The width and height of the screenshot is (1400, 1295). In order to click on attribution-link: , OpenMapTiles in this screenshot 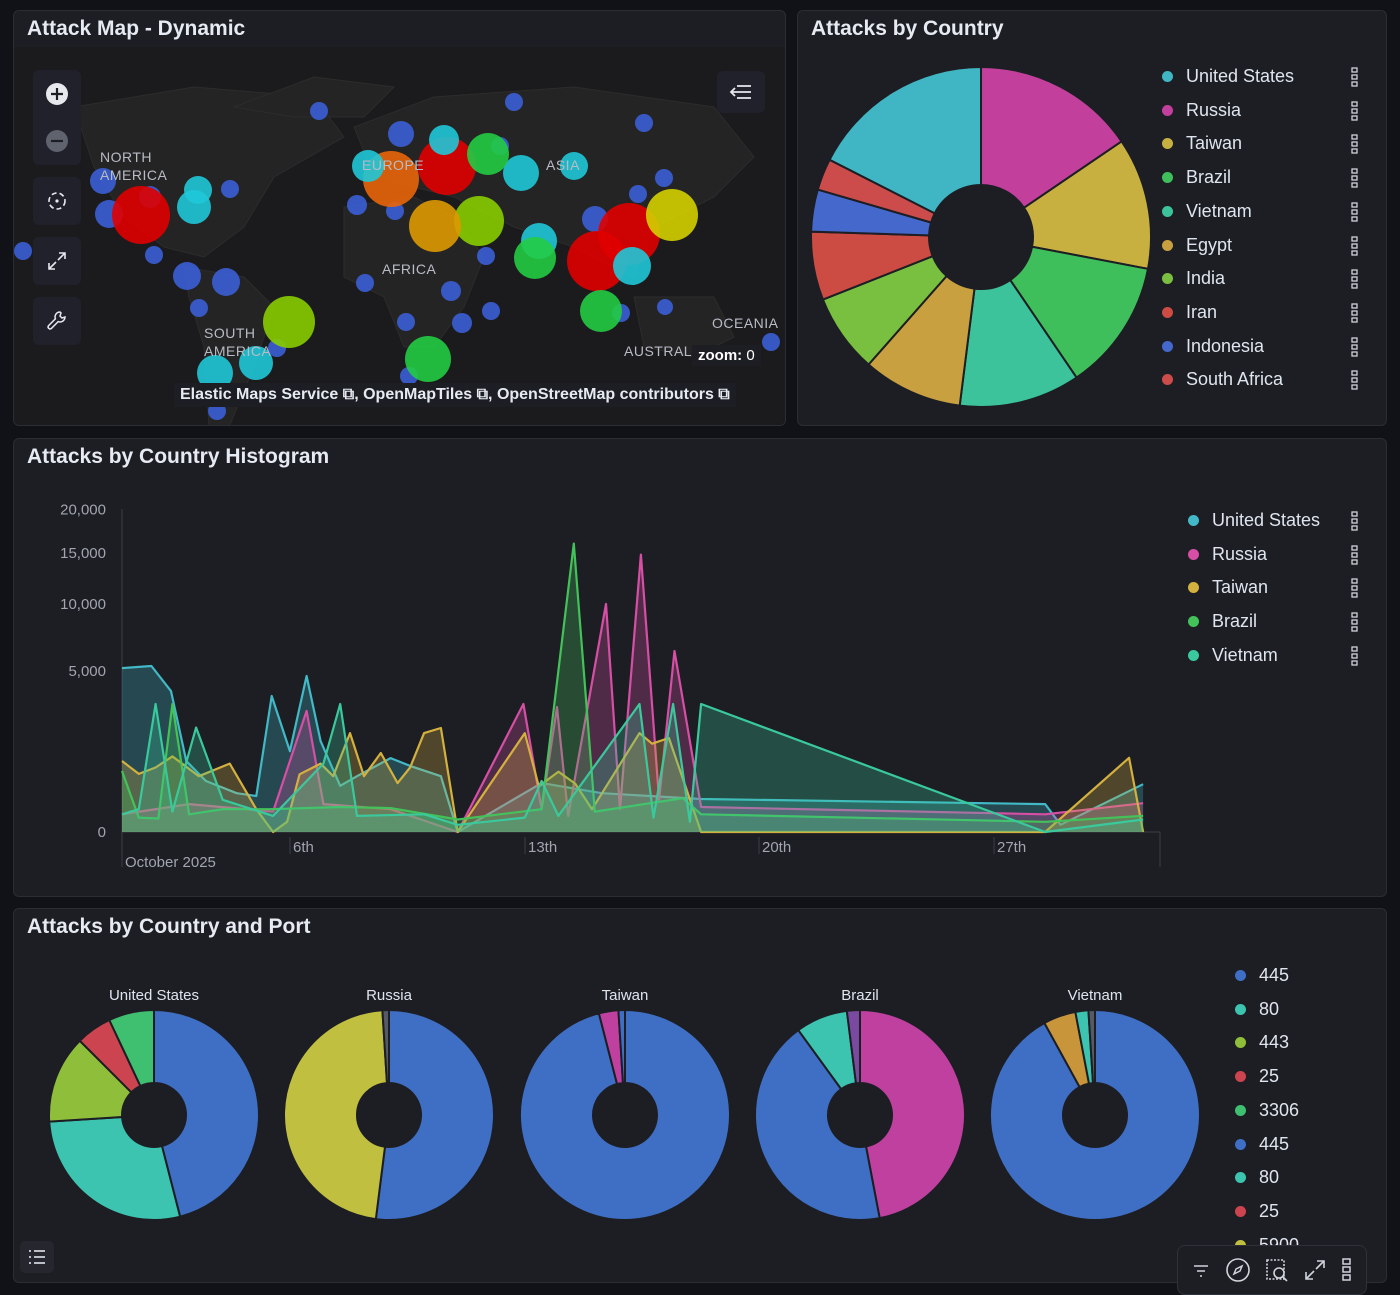, I will do `click(413, 394)`.